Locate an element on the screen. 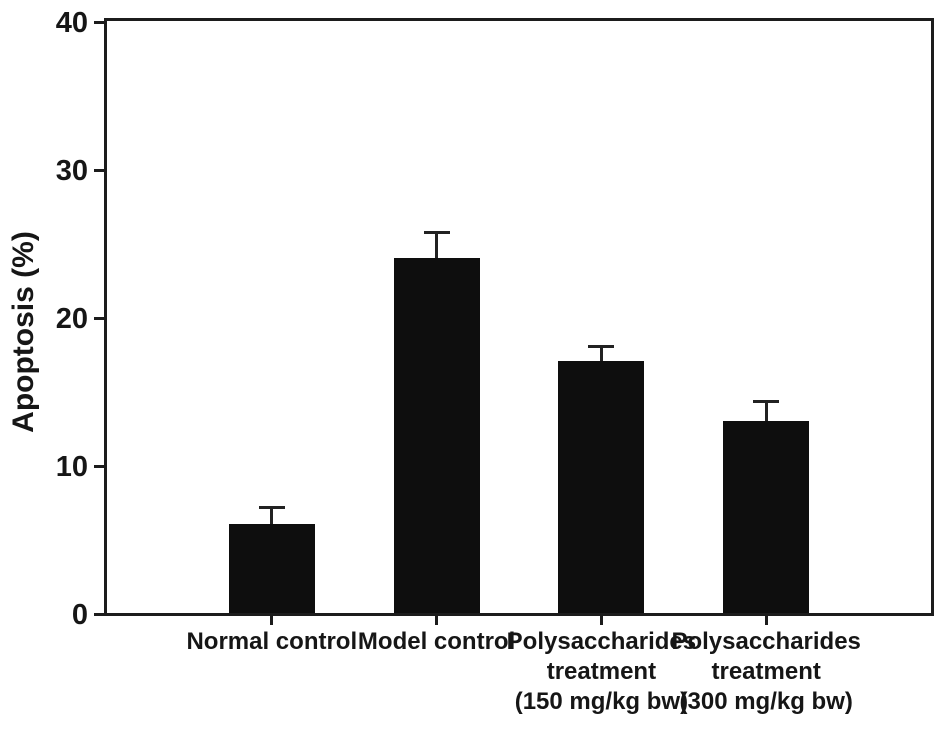 This screenshot has width=945, height=730. x-tick-label-line: Normal control is located at coordinates (272, 641).